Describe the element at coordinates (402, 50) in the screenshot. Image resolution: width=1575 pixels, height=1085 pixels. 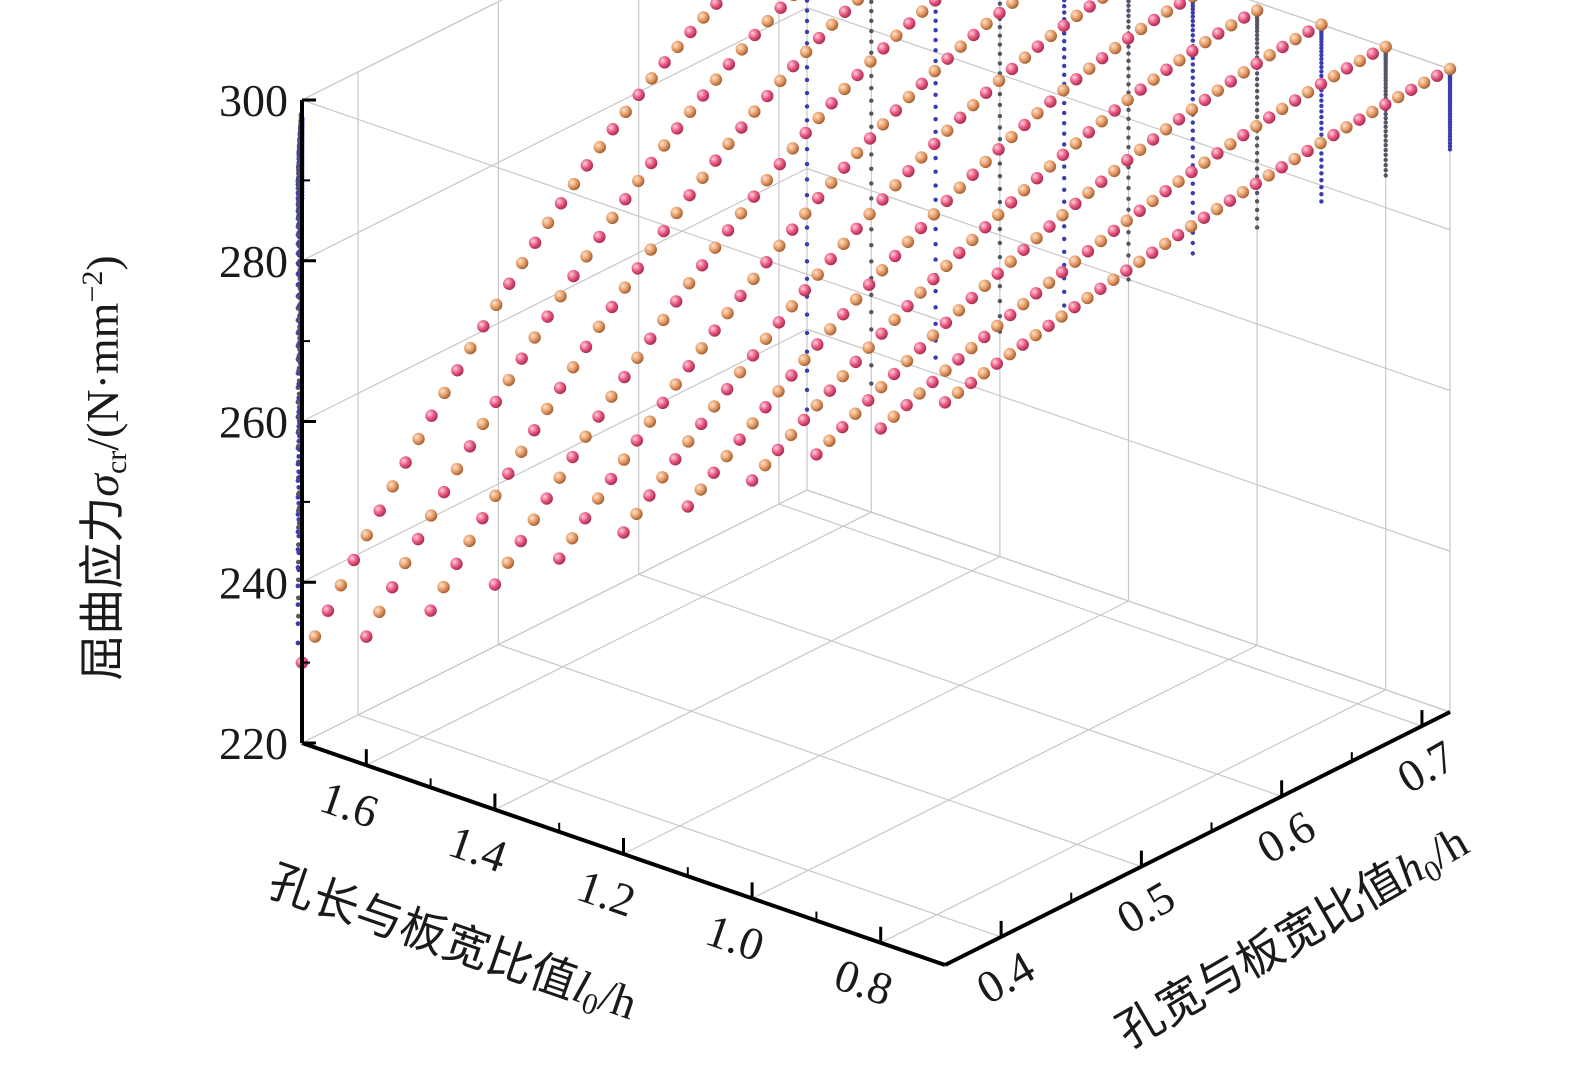
I see `box-edge` at that location.